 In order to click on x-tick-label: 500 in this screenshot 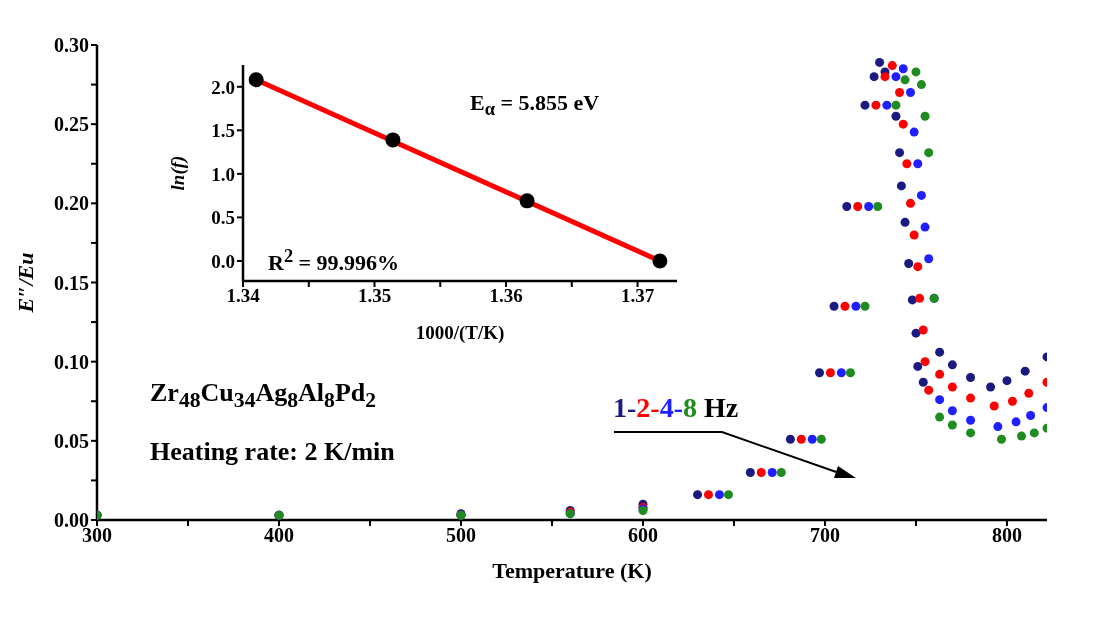, I will do `click(460, 535)`.